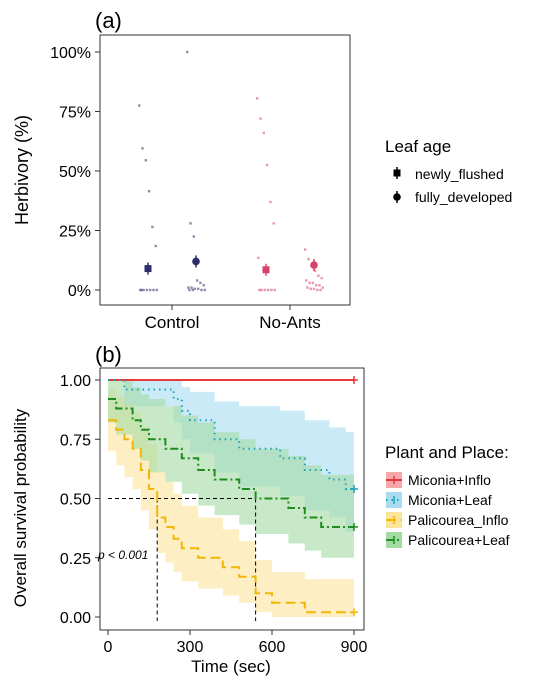 The image size is (550, 690). I want to click on square-marker-icon, so click(397, 173).